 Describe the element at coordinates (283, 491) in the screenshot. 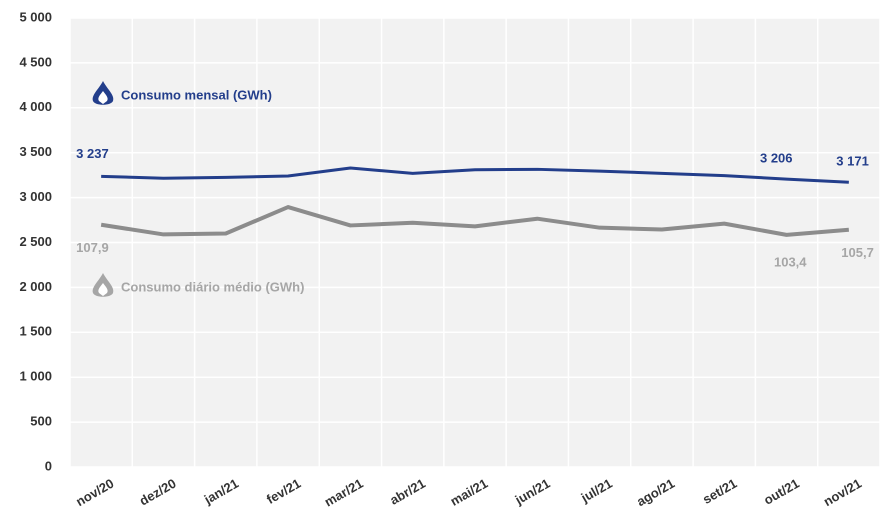

I see `x-tick-label: fev/21` at that location.